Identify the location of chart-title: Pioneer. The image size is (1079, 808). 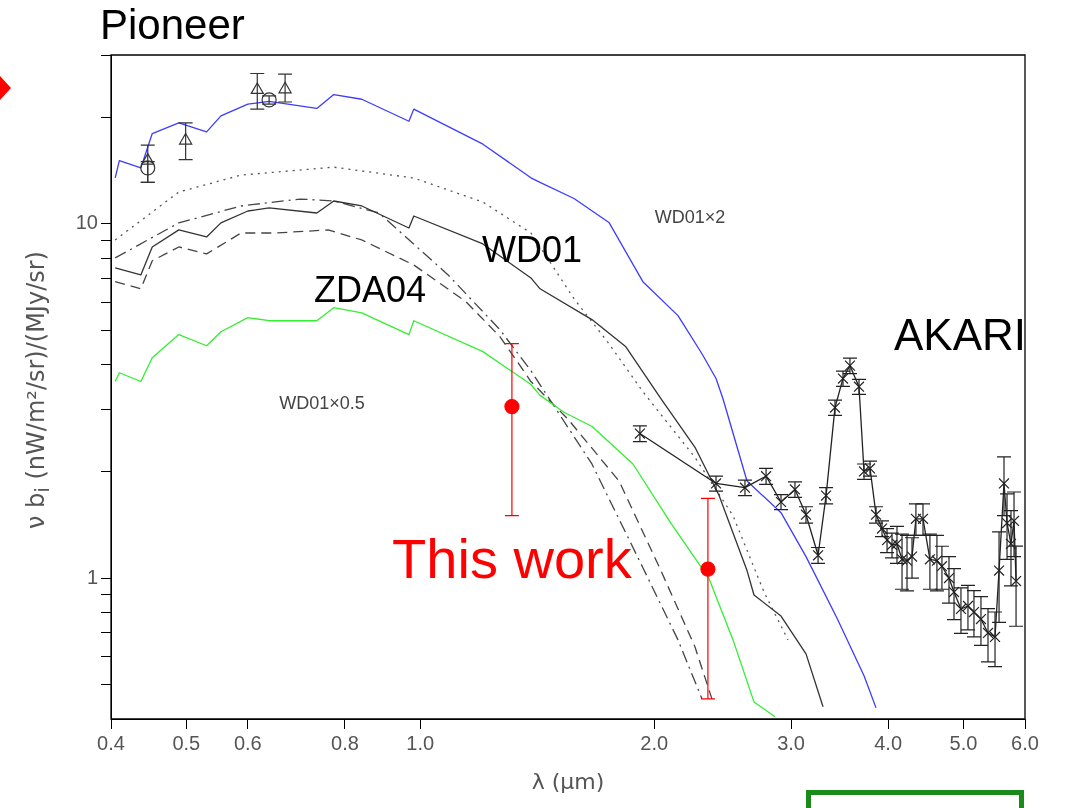
(172, 25).